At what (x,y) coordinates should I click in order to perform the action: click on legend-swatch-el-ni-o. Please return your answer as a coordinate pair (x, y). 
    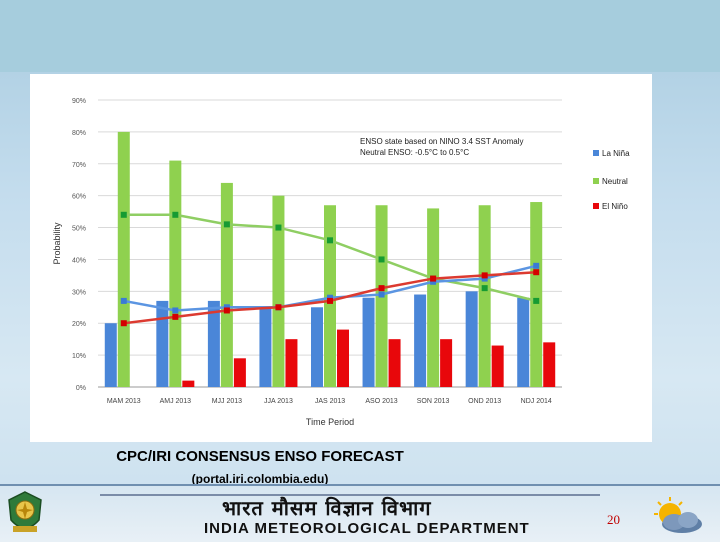
    Looking at the image, I should click on (596, 206).